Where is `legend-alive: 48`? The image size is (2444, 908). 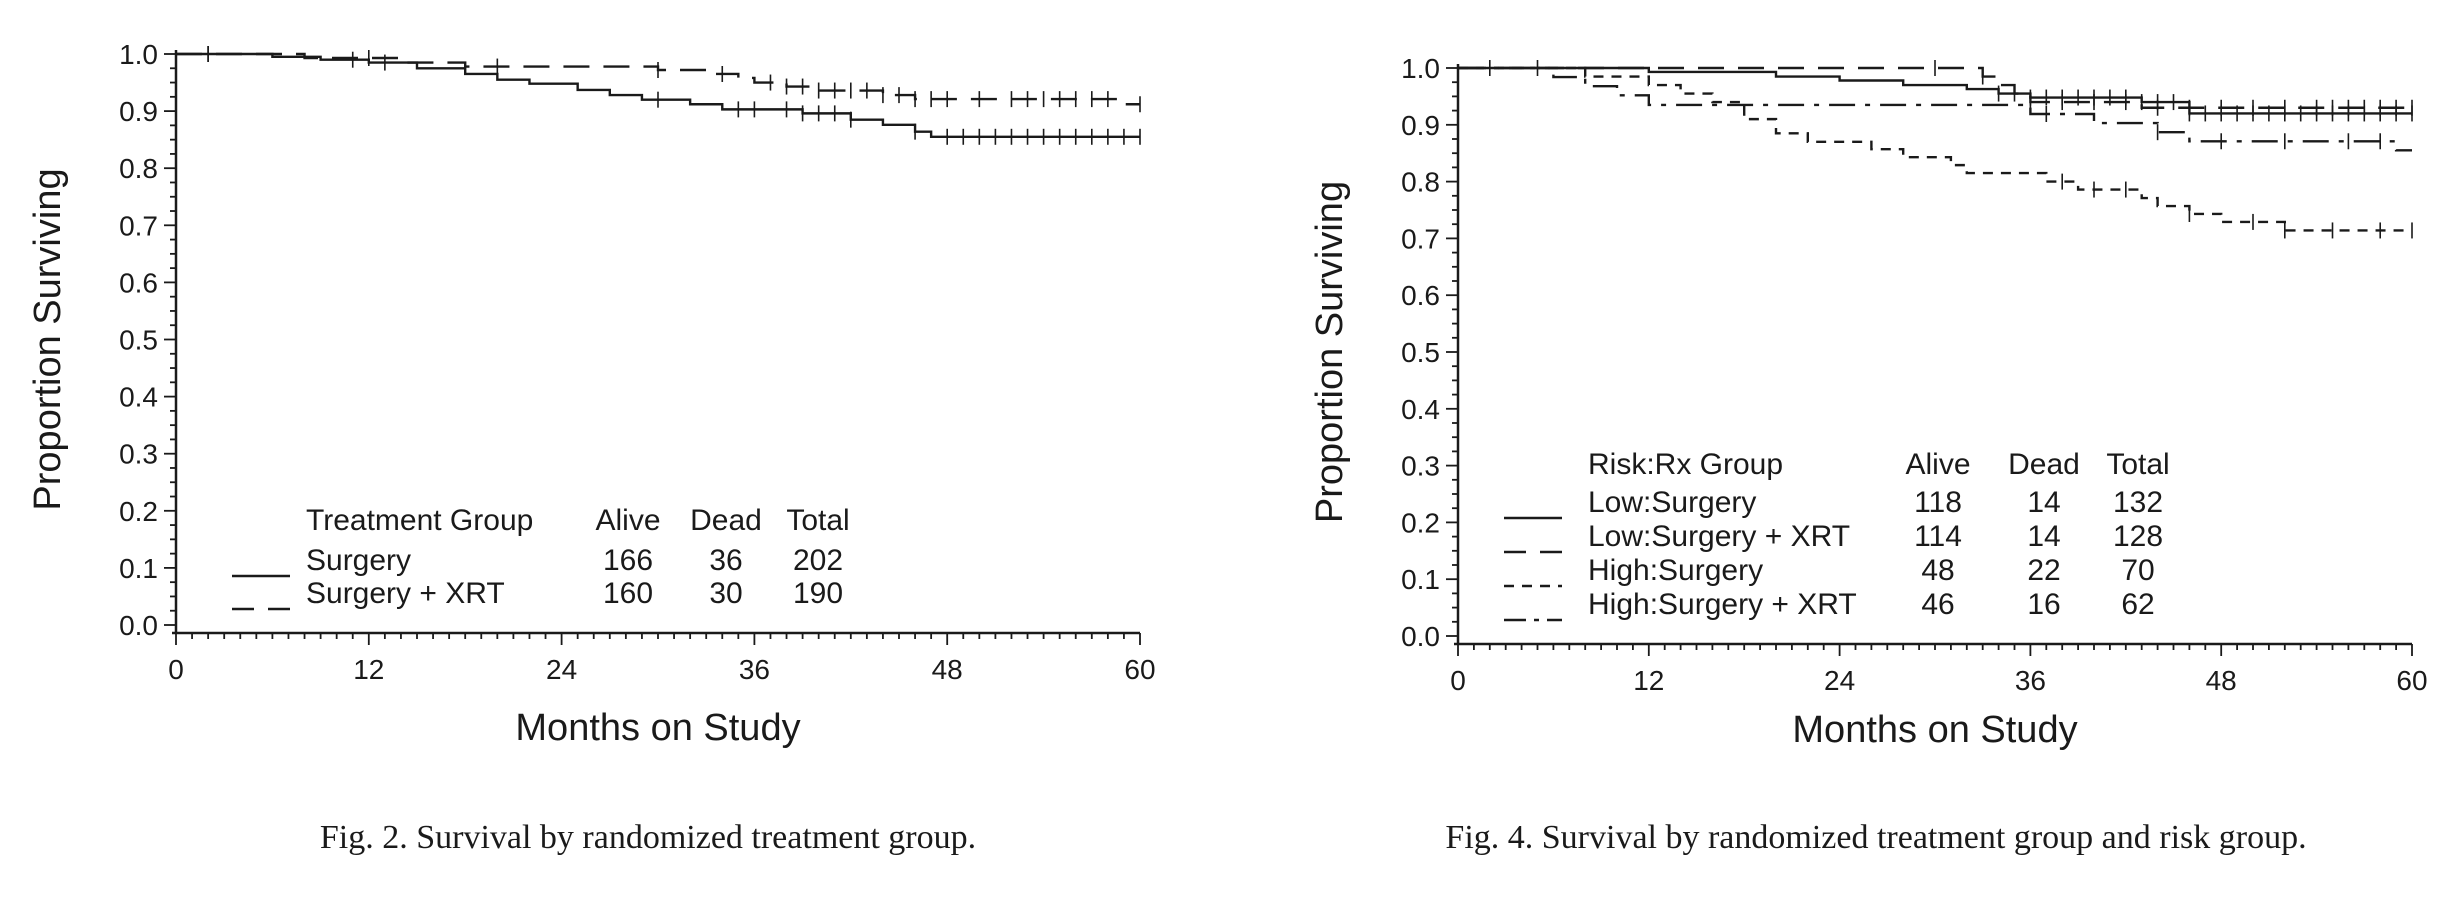
legend-alive: 48 is located at coordinates (1937, 570).